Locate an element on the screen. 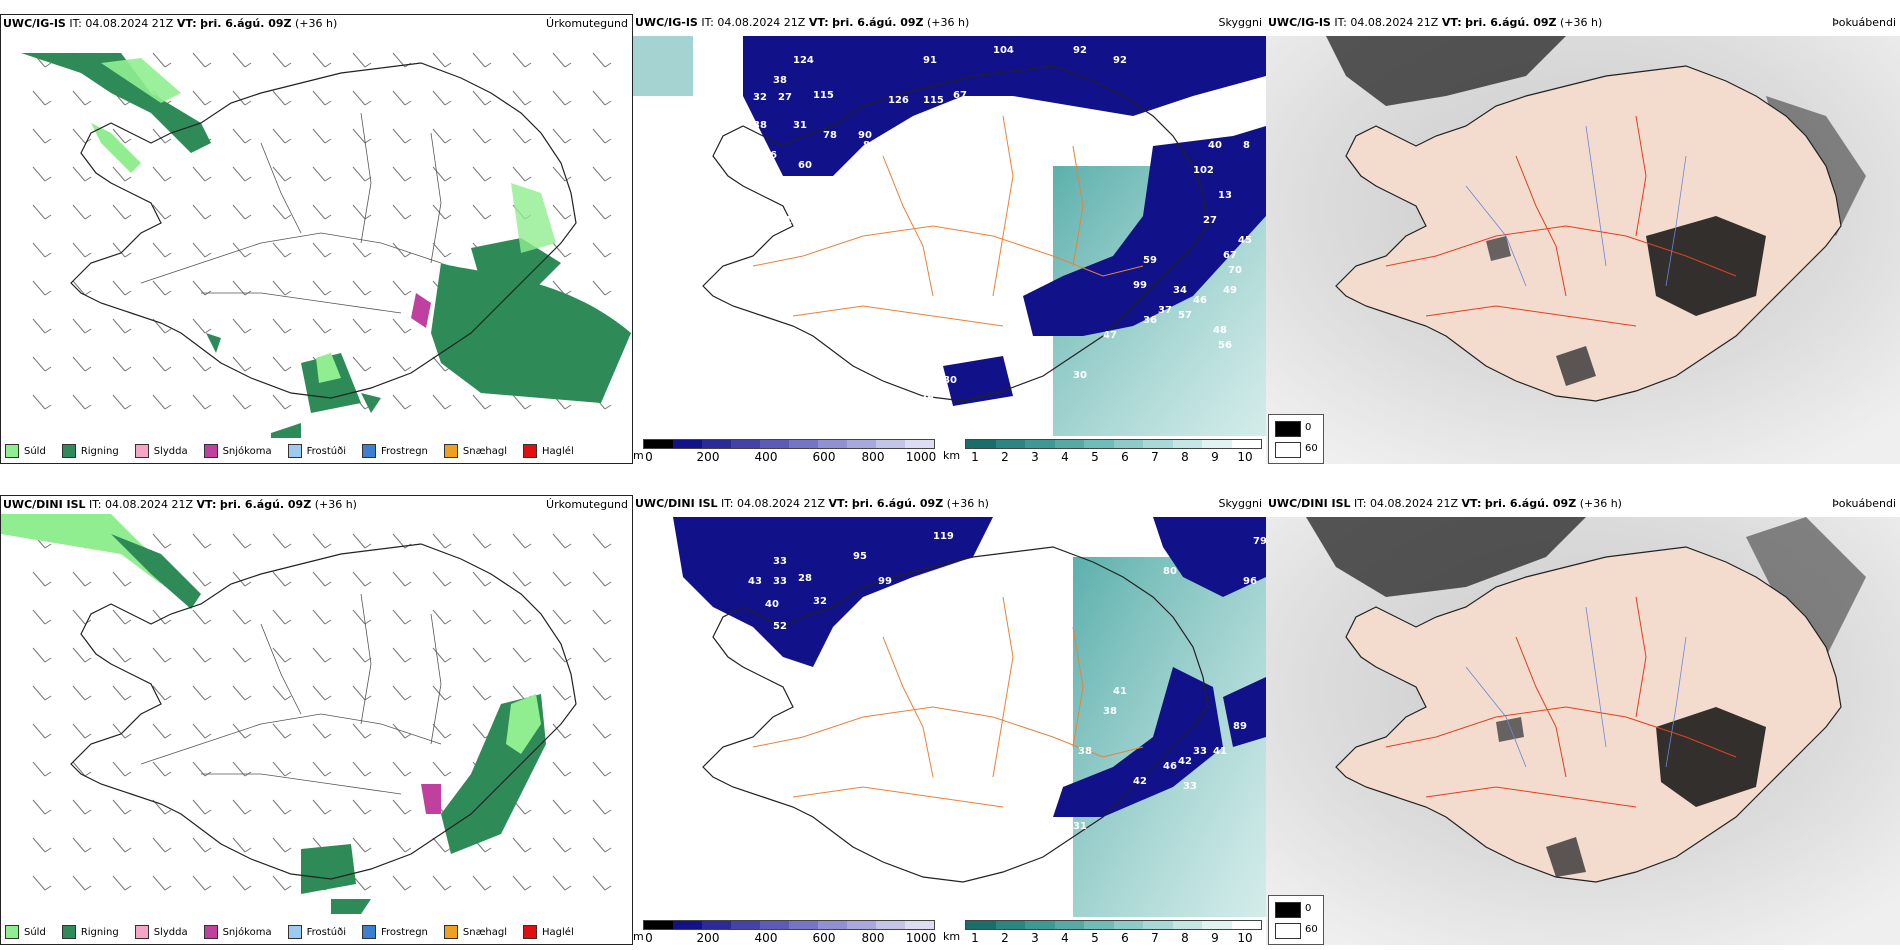 The width and height of the screenshot is (1900, 950). tick: 600 is located at coordinates (824, 457).